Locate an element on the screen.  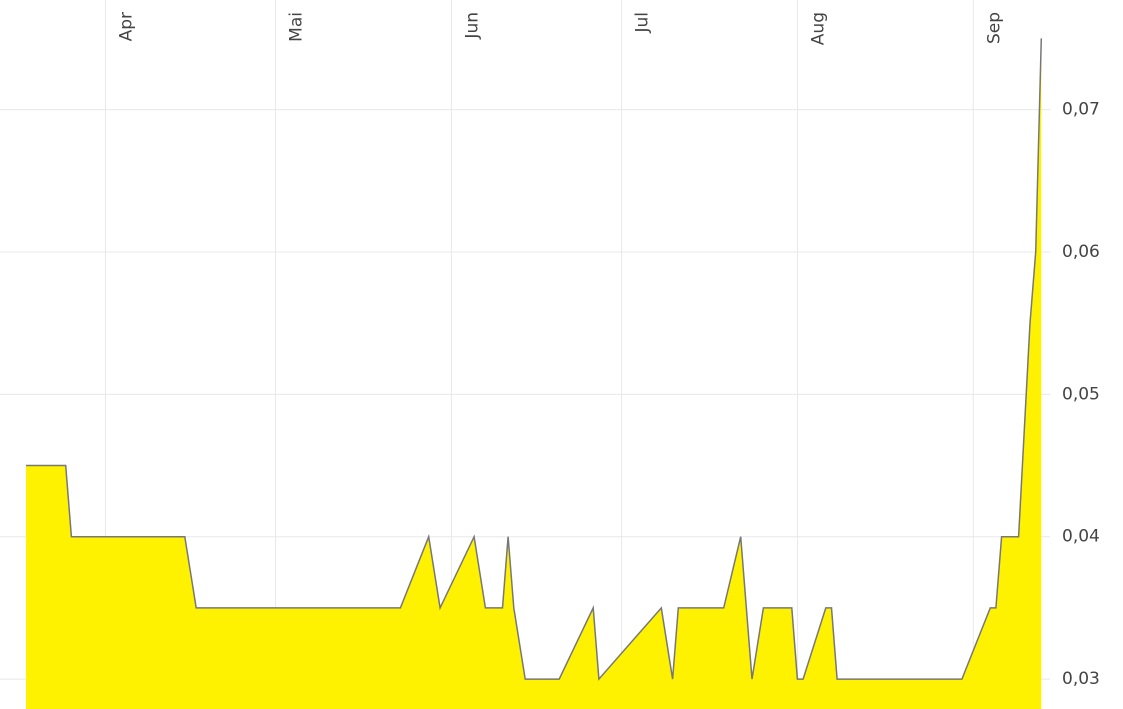
y-tick-label: 0,05 is located at coordinates (1081, 394).